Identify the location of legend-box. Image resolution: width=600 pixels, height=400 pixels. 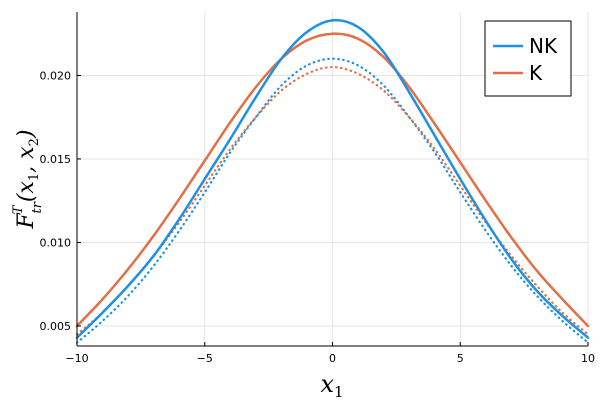
(528, 58).